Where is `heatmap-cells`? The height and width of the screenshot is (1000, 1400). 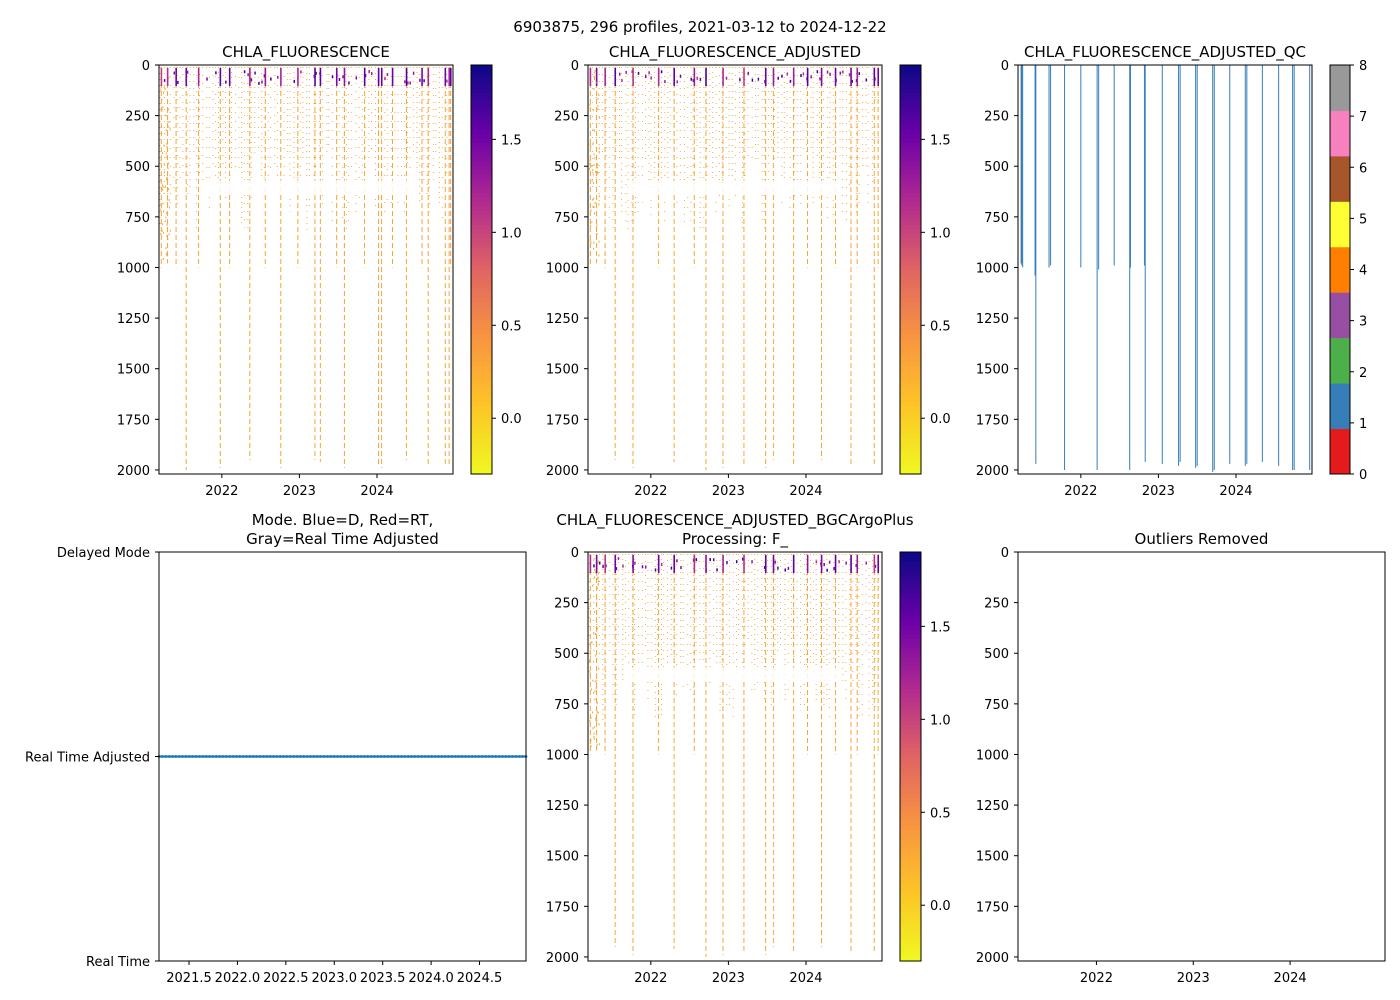 heatmap-cells is located at coordinates (734, 755).